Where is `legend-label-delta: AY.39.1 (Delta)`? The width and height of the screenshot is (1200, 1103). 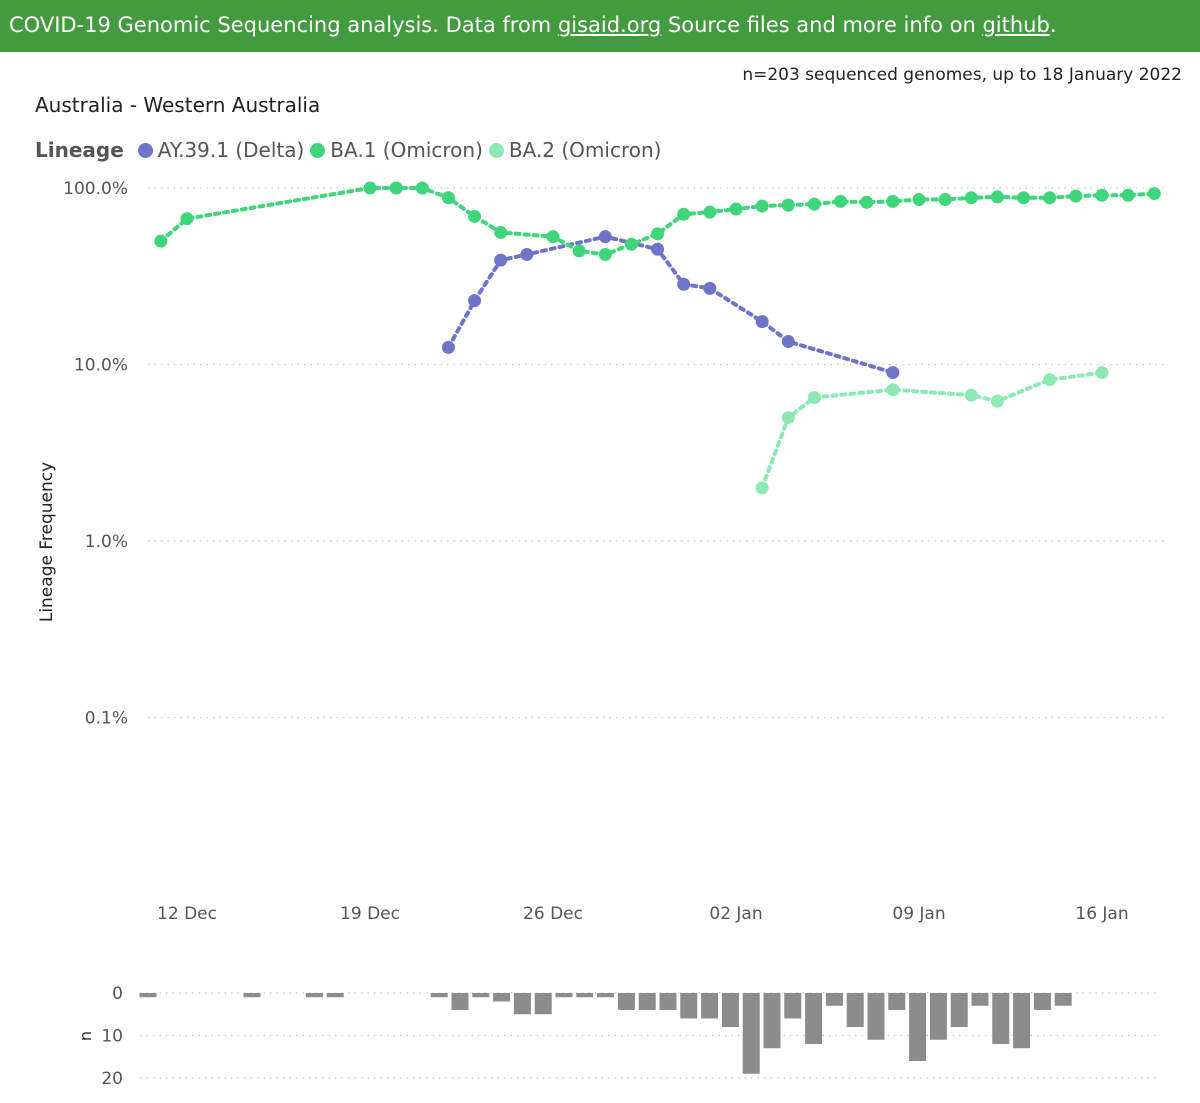
legend-label-delta: AY.39.1 (Delta) is located at coordinates (231, 150).